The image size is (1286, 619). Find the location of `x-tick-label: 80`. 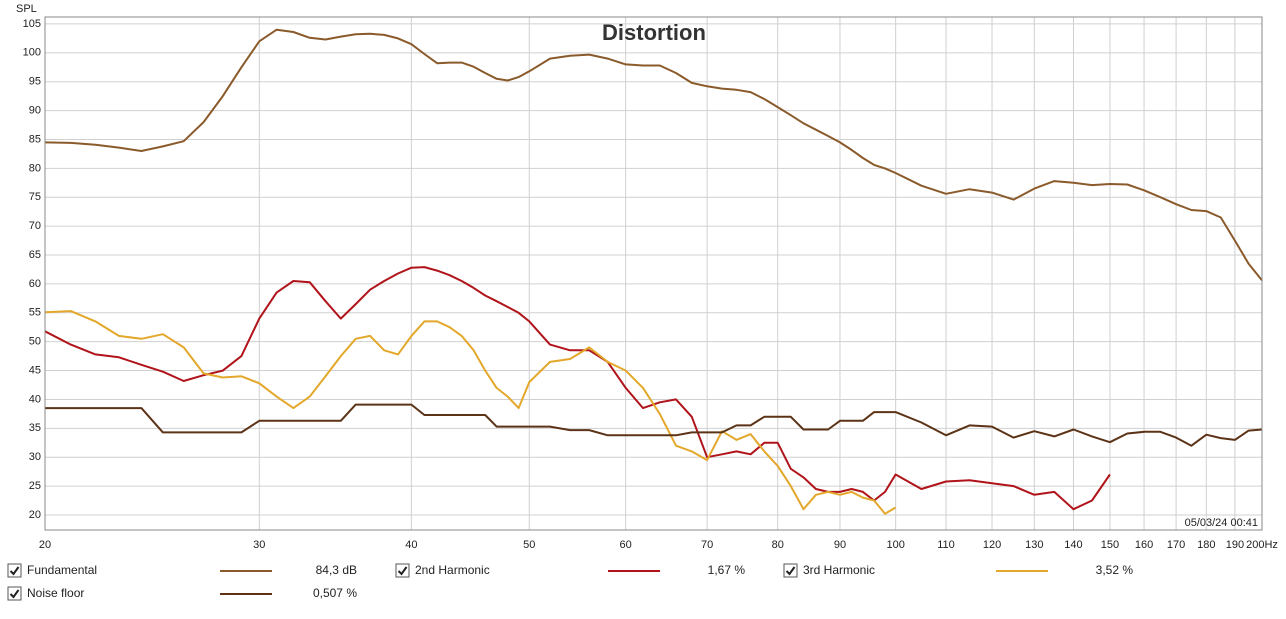

x-tick-label: 80 is located at coordinates (778, 545).